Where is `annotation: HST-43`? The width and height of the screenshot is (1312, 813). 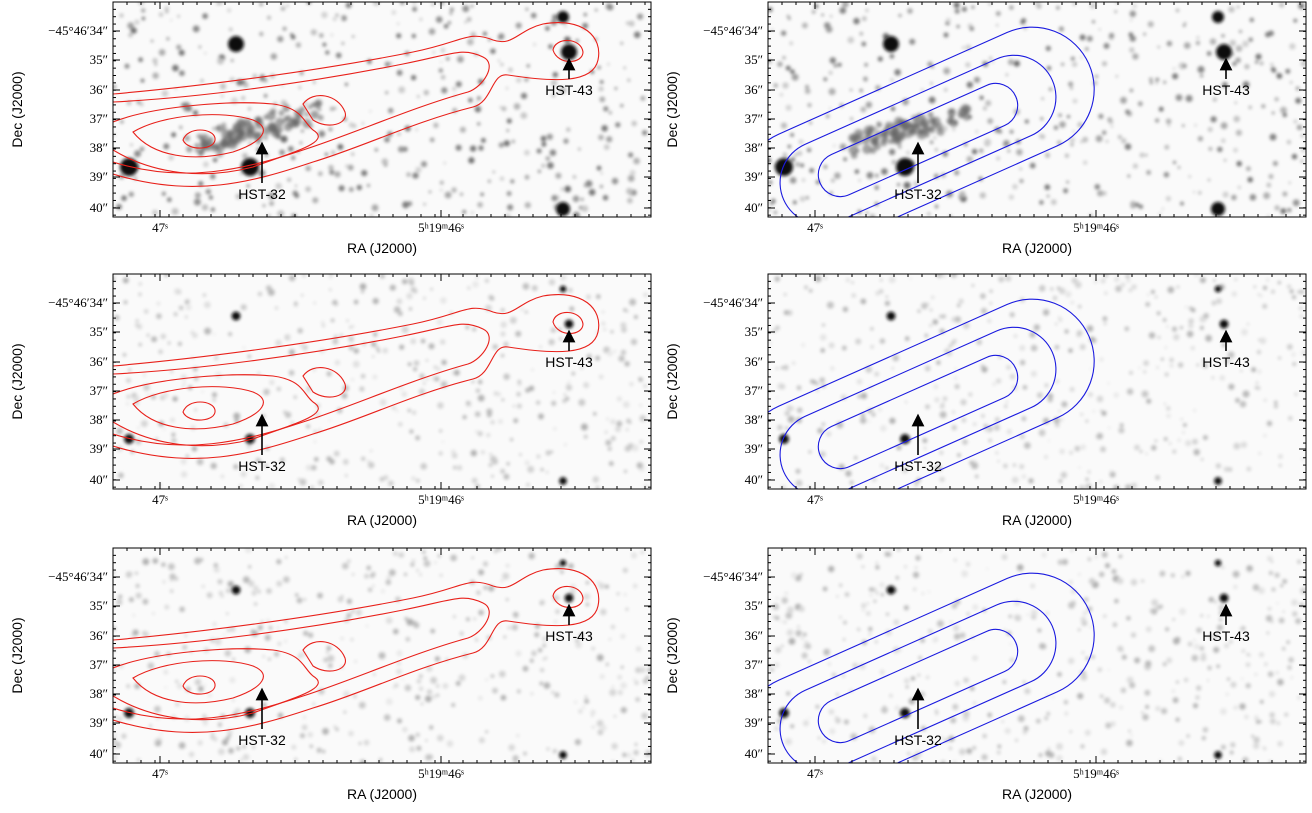
annotation: HST-43 is located at coordinates (569, 362).